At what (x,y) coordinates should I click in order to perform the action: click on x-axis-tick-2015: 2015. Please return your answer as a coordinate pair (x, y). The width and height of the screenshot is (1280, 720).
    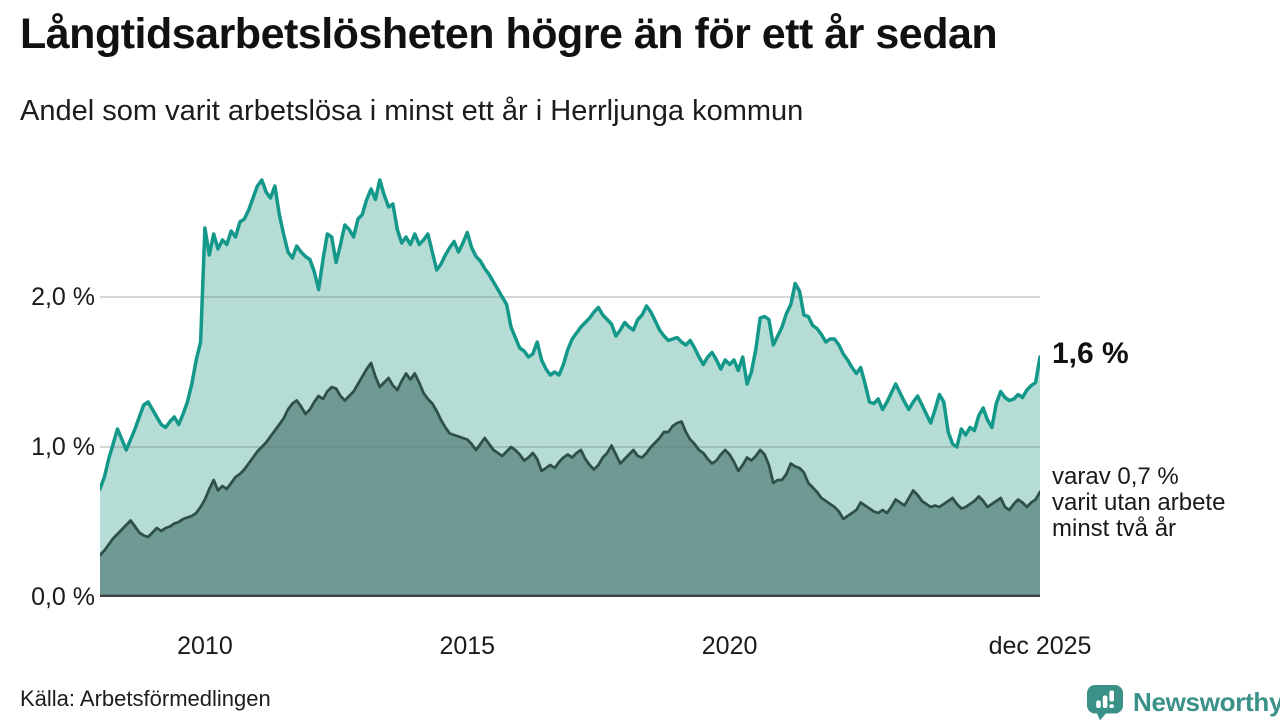
    Looking at the image, I should click on (467, 646).